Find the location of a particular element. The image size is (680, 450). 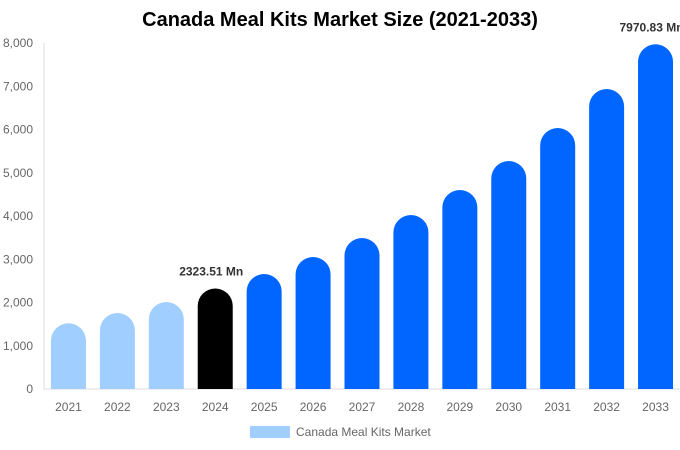

bar-2028 is located at coordinates (411, 302).